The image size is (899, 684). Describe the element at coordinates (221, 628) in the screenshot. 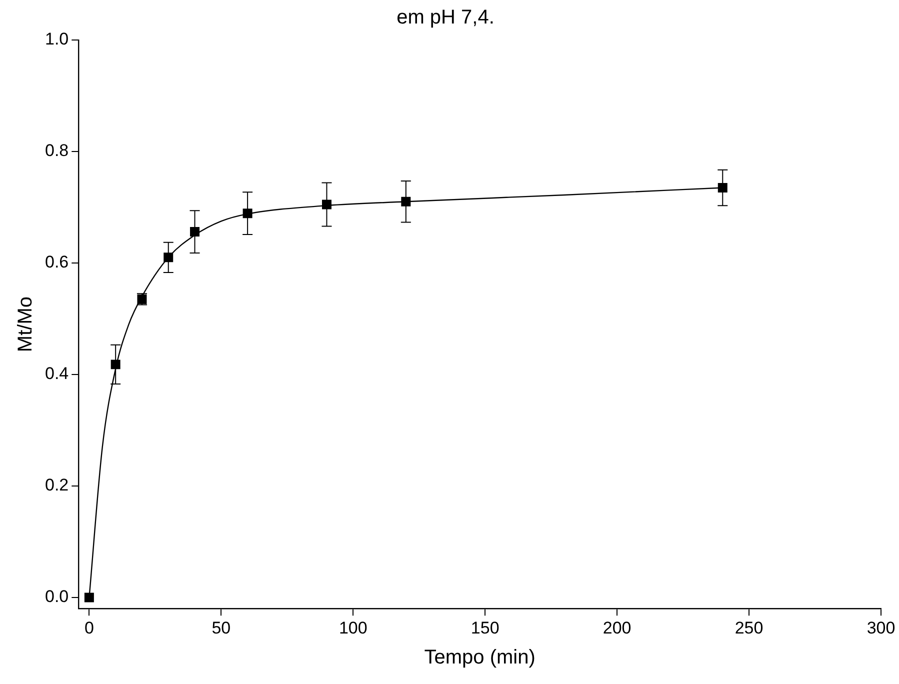

I see `x-tick-label: 50` at that location.